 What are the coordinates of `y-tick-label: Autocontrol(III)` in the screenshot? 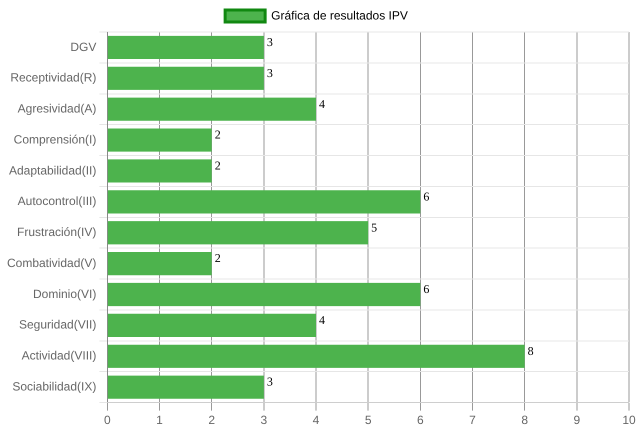 It's located at (57, 201).